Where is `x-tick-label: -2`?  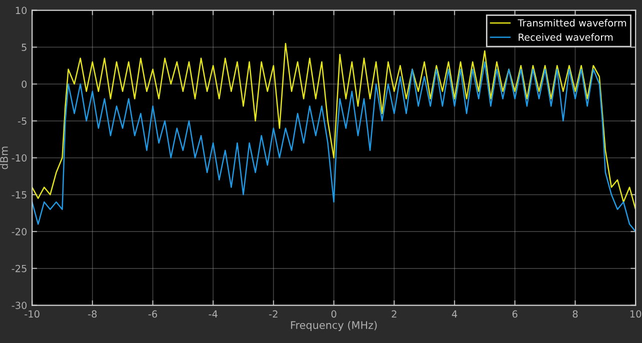
x-tick-label: -2 is located at coordinates (273, 314).